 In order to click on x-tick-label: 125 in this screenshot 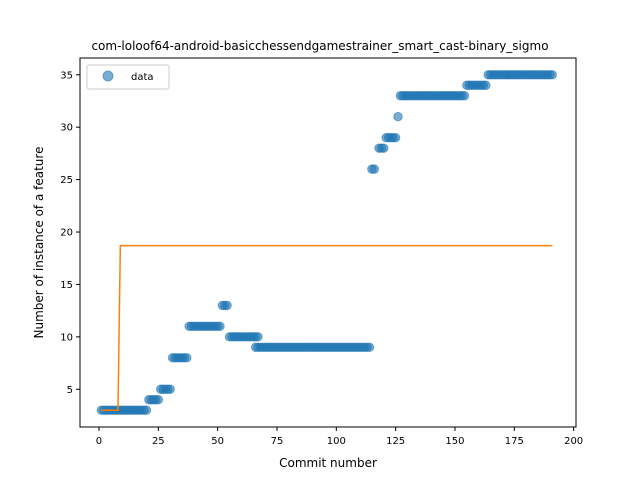, I will do `click(395, 441)`.